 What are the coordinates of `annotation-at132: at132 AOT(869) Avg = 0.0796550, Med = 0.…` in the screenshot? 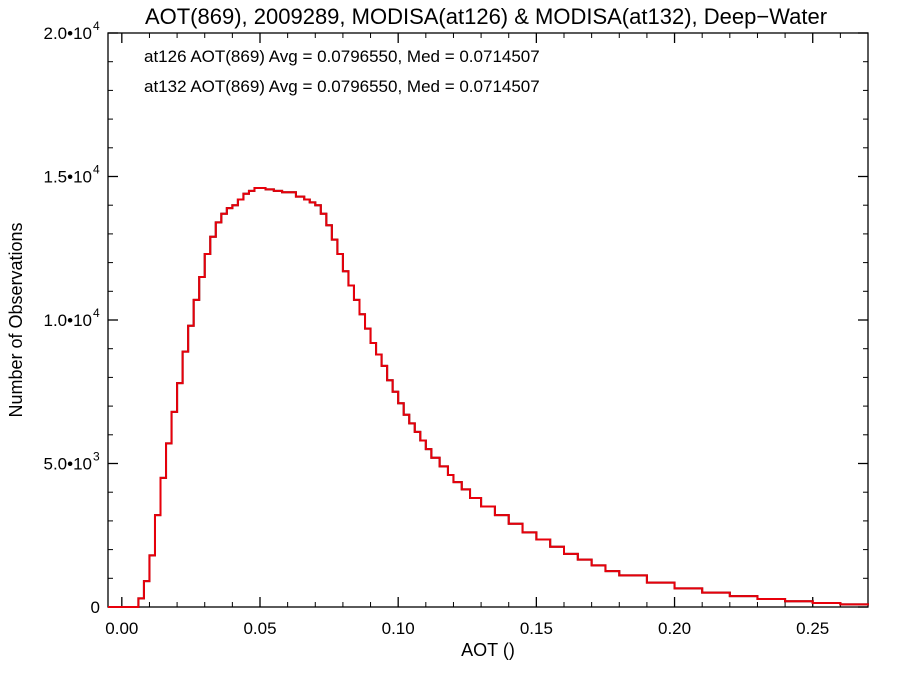 It's located at (342, 86).